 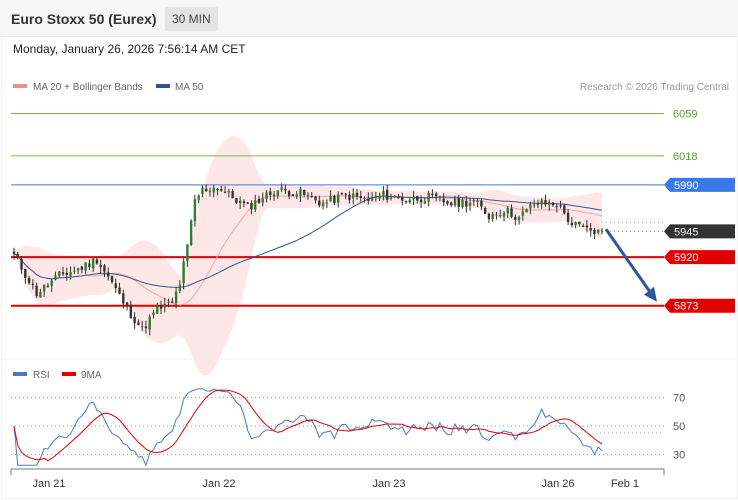 I want to click on timeframe-badge: 30 MIN, so click(x=191, y=19).